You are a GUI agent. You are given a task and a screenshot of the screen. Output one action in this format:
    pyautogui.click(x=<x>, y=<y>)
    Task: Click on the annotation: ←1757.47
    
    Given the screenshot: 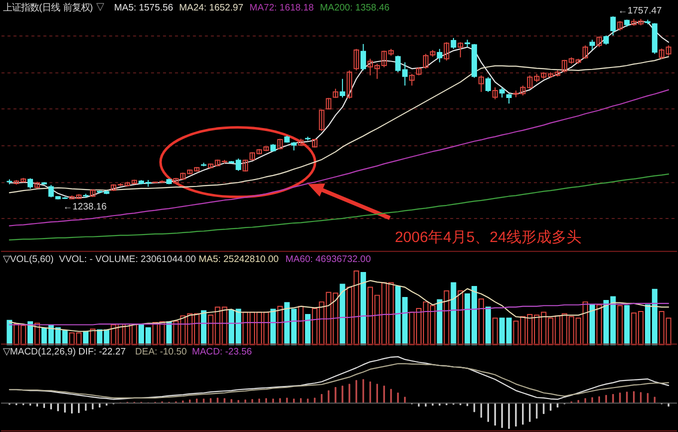 What is the action you would take?
    pyautogui.click(x=640, y=10)
    